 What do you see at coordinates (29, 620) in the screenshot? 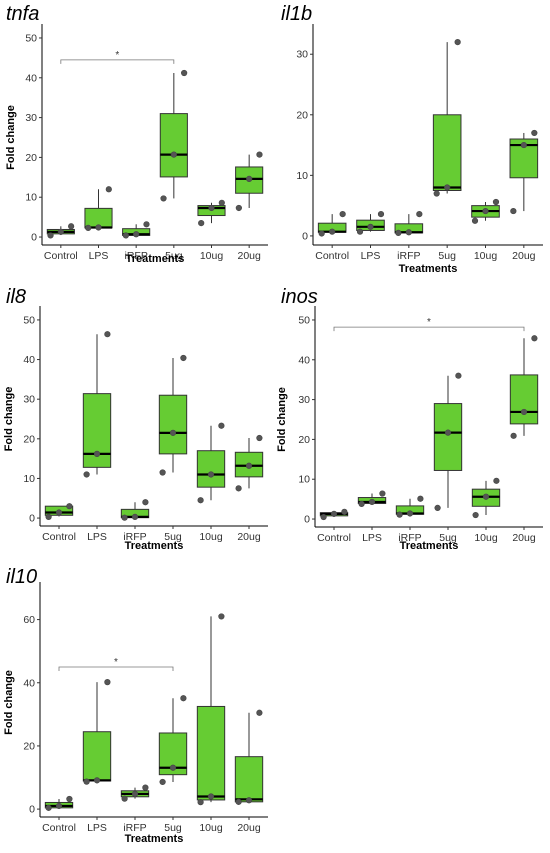
I see `y-tick-label: 60` at bounding box center [29, 620].